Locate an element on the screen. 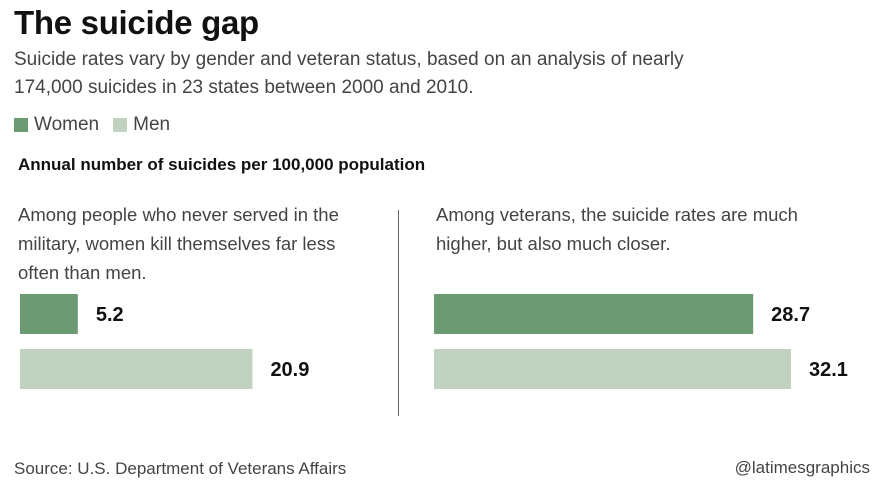 This screenshot has width=876, height=488. legend-label-men: Men is located at coordinates (152, 124).